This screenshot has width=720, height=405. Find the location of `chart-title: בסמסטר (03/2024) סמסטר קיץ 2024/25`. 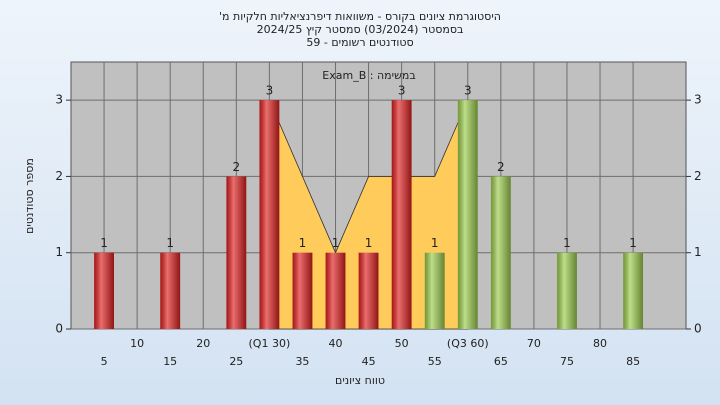

chart-title: בסמסטר (03/2024) סמסטר קיץ 2024/25 is located at coordinates (360, 29).